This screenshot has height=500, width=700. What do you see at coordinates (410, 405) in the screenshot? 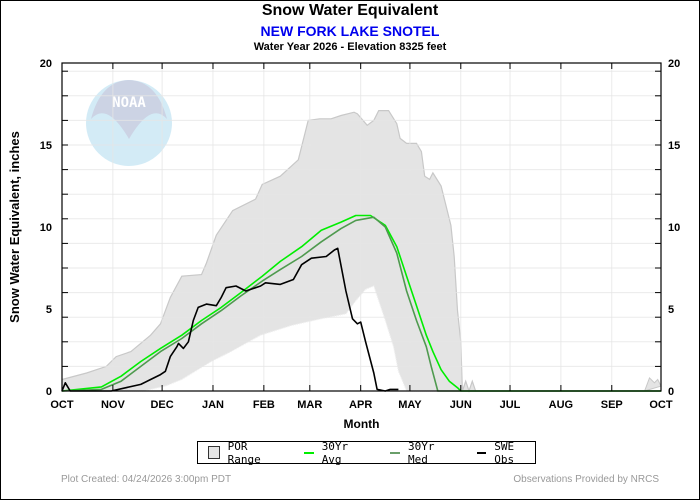
I see `x-tick-label: MAY` at bounding box center [410, 405].